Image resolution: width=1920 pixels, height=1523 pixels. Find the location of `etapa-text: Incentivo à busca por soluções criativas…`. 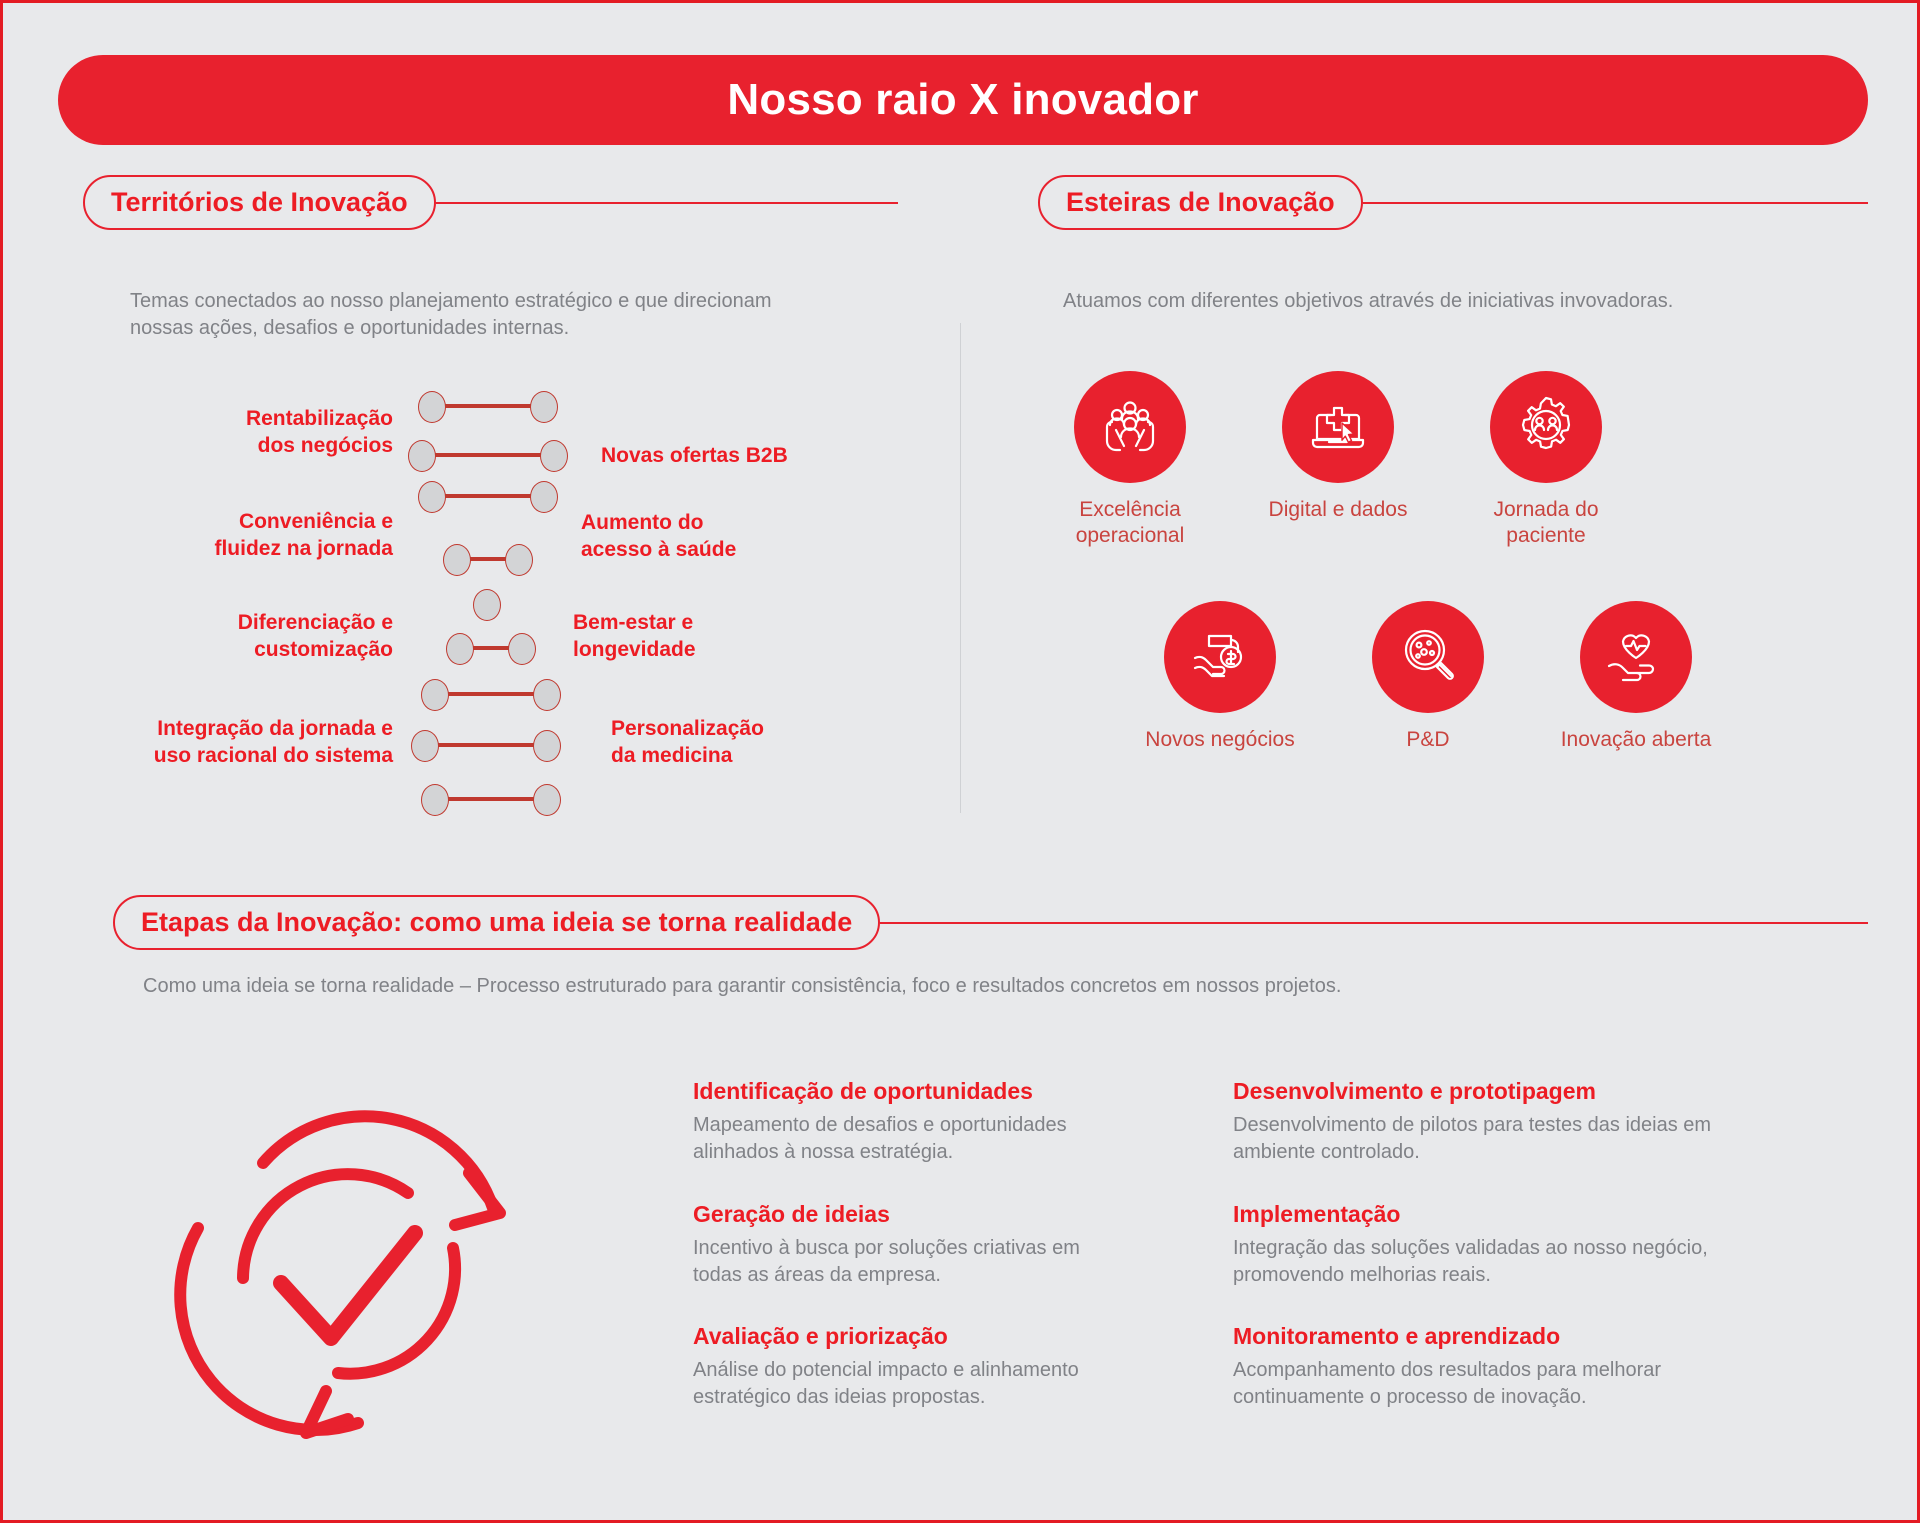

etapa-text: Incentivo à busca por soluções criativas… is located at coordinates (886, 1261).